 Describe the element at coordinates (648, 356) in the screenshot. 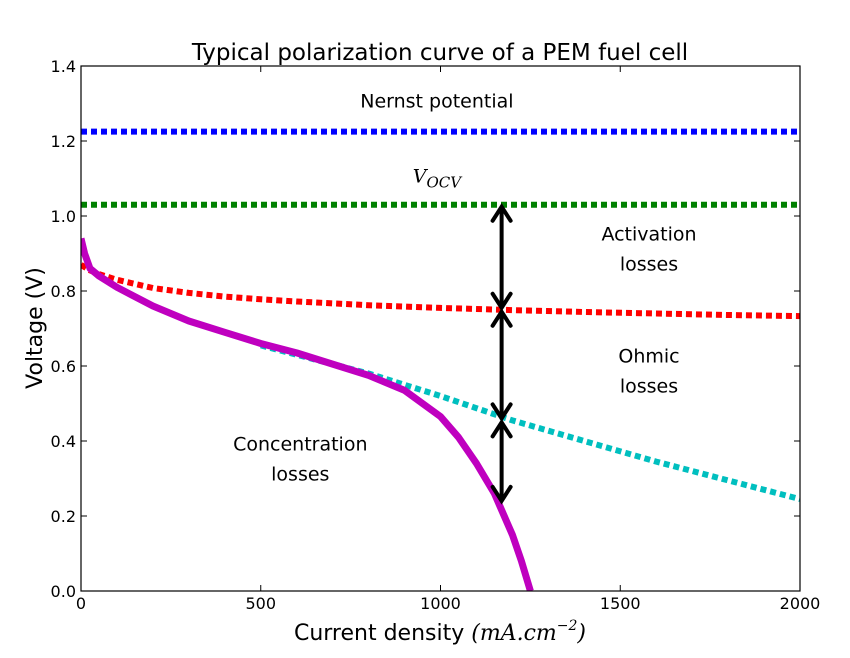

I see `annotation-5: Ohmic` at that location.